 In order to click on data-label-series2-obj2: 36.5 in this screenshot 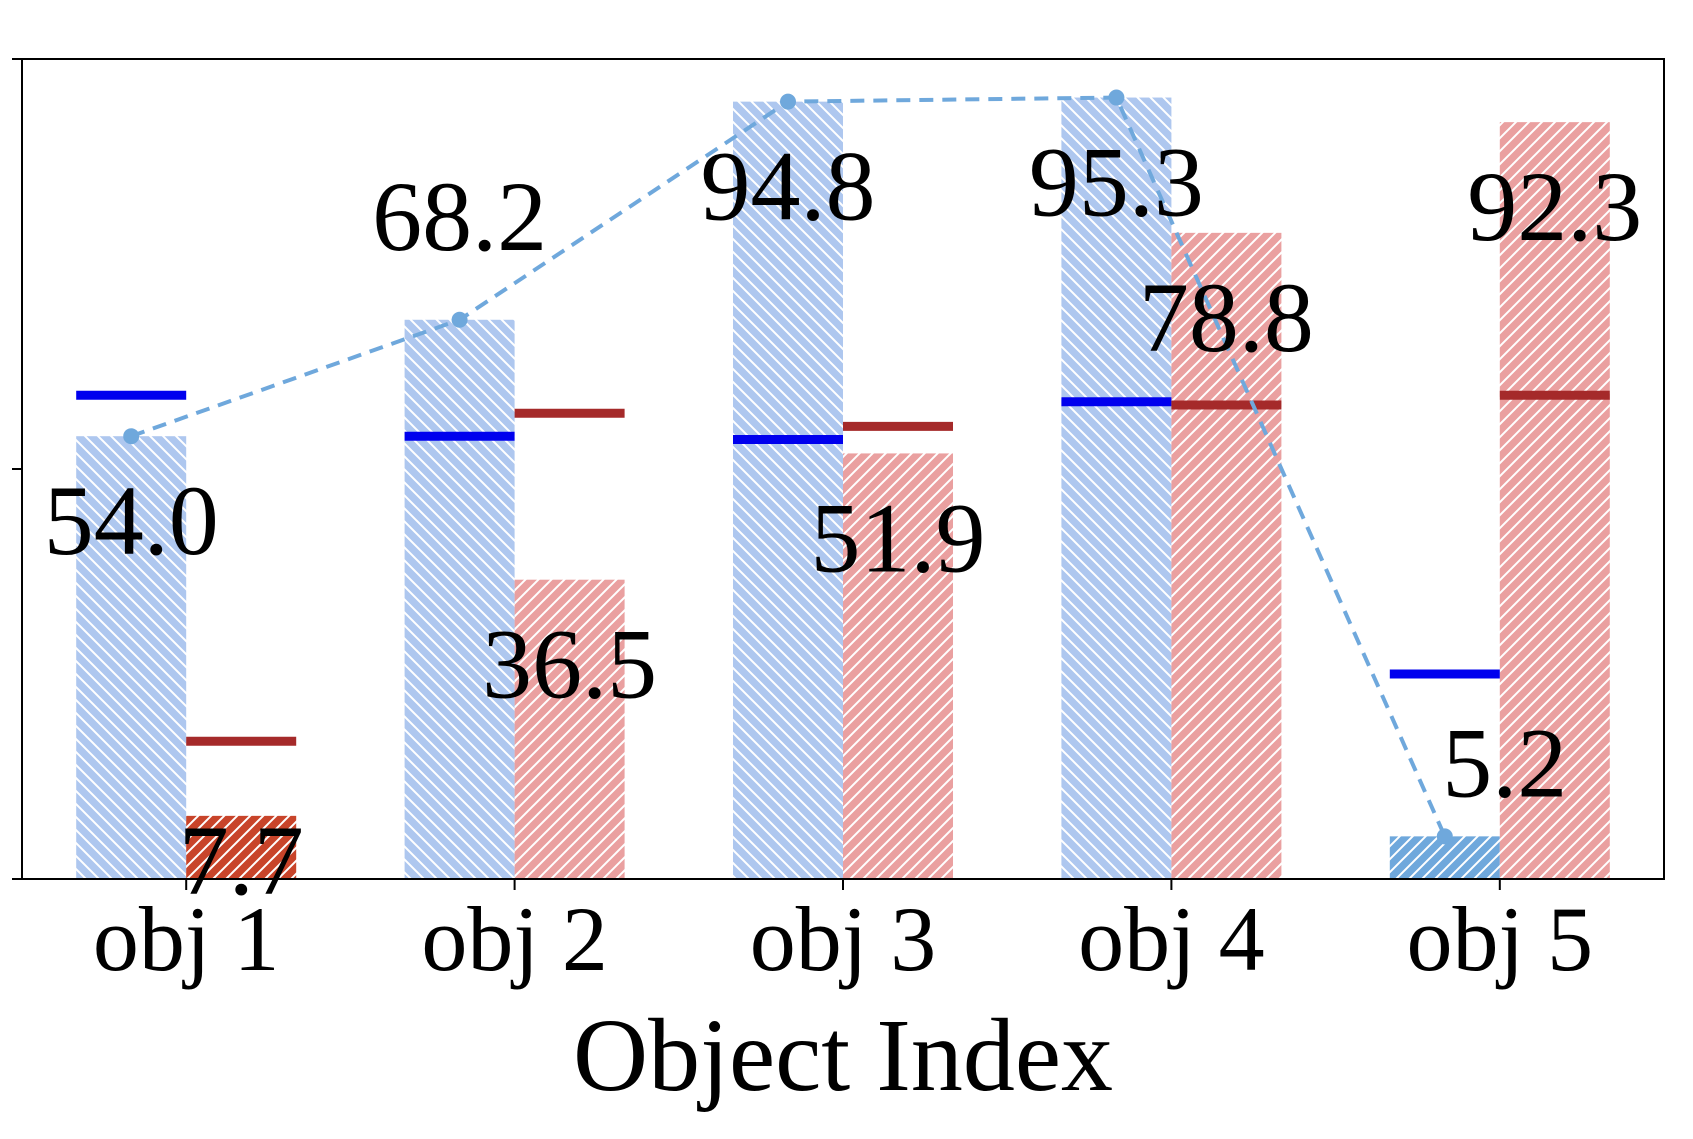, I will do `click(569, 664)`.